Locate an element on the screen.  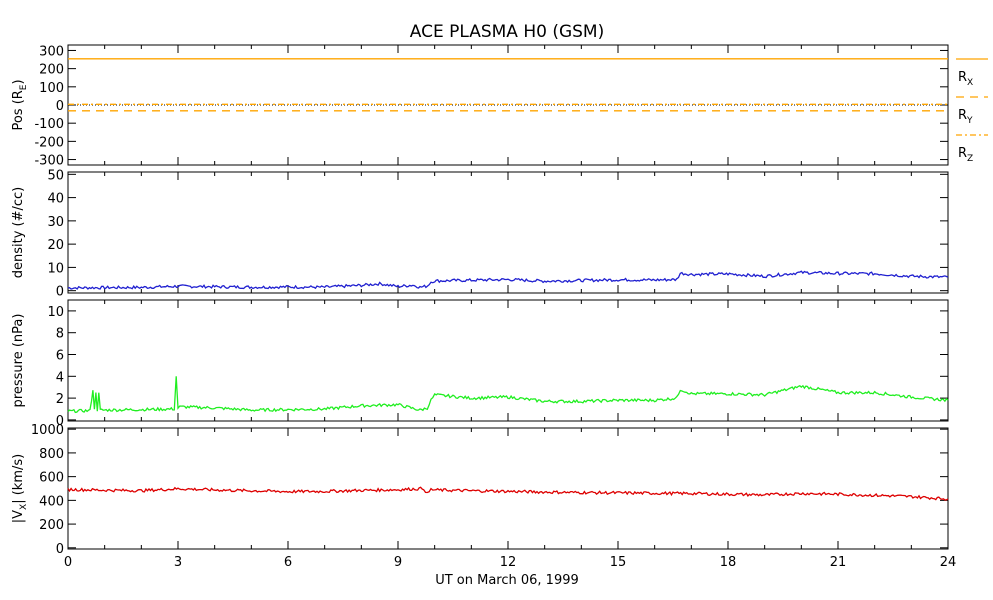
x-tick-label: 24 is located at coordinates (948, 562).